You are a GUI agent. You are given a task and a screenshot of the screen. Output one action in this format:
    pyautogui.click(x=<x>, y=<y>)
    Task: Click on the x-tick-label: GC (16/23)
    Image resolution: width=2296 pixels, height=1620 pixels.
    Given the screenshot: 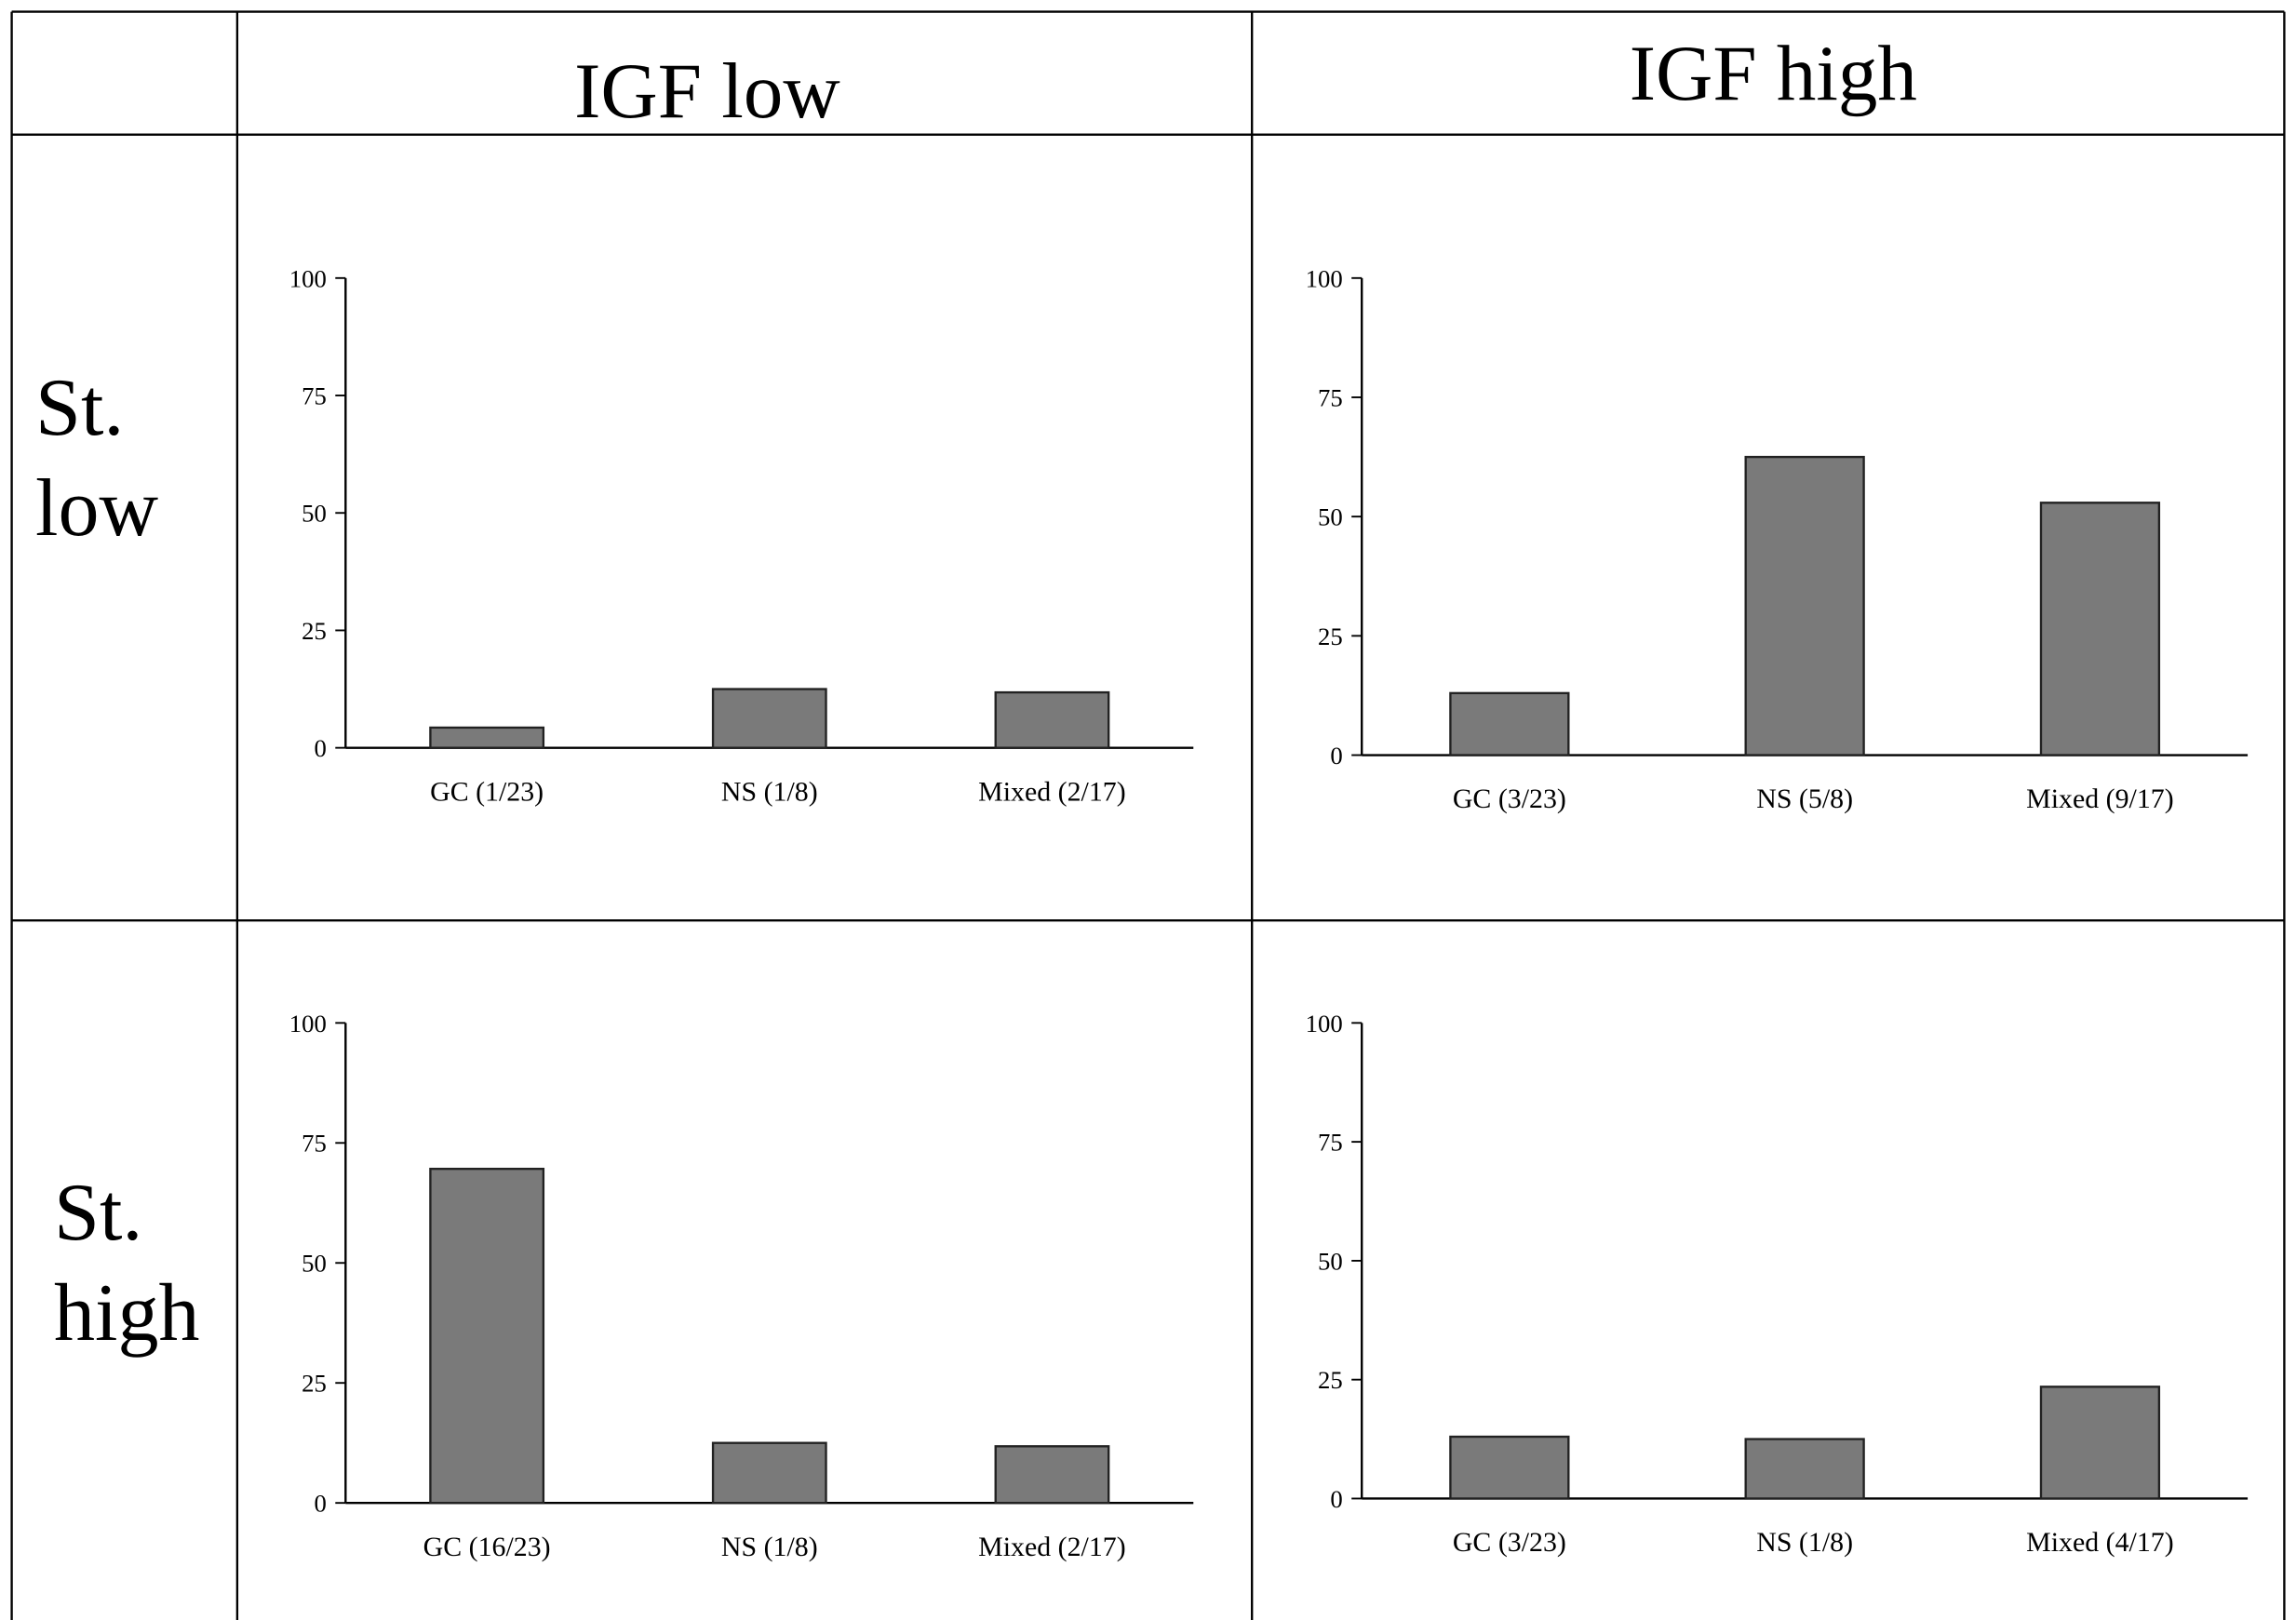 What is the action you would take?
    pyautogui.click(x=487, y=1547)
    